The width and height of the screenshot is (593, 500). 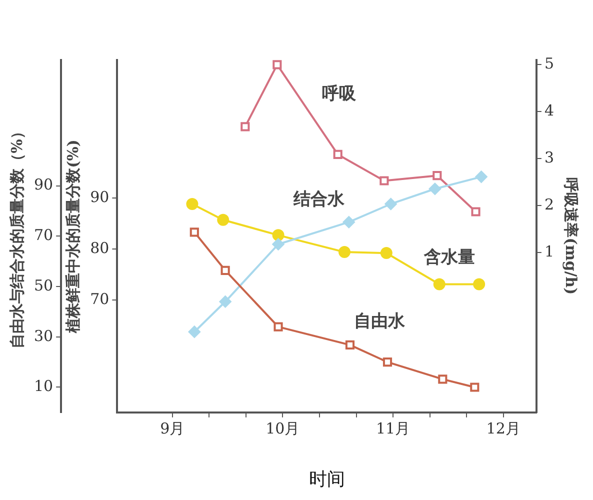 I want to click on y-tick-label: 70, so click(x=44, y=235).